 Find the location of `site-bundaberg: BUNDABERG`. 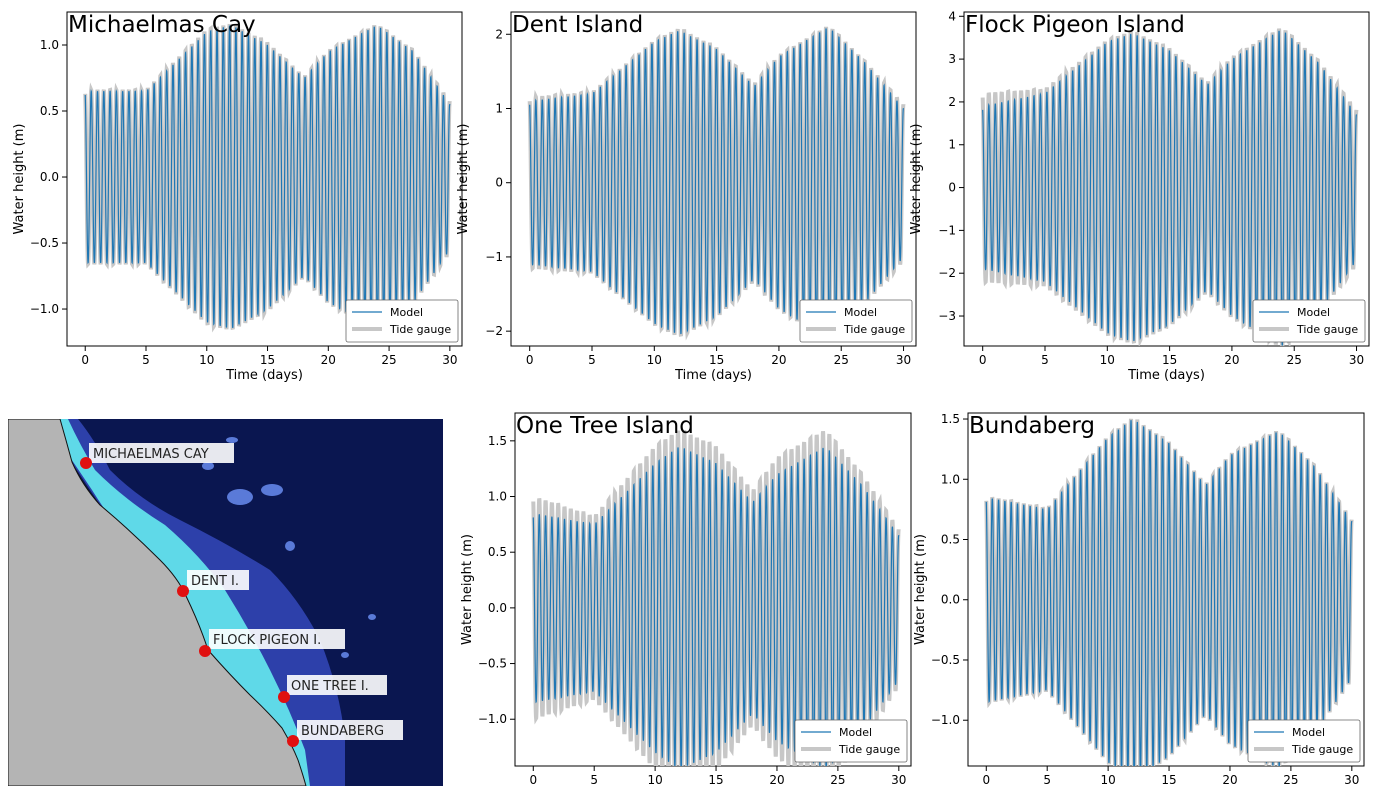

site-bundaberg: BUNDABERG is located at coordinates (345, 733).